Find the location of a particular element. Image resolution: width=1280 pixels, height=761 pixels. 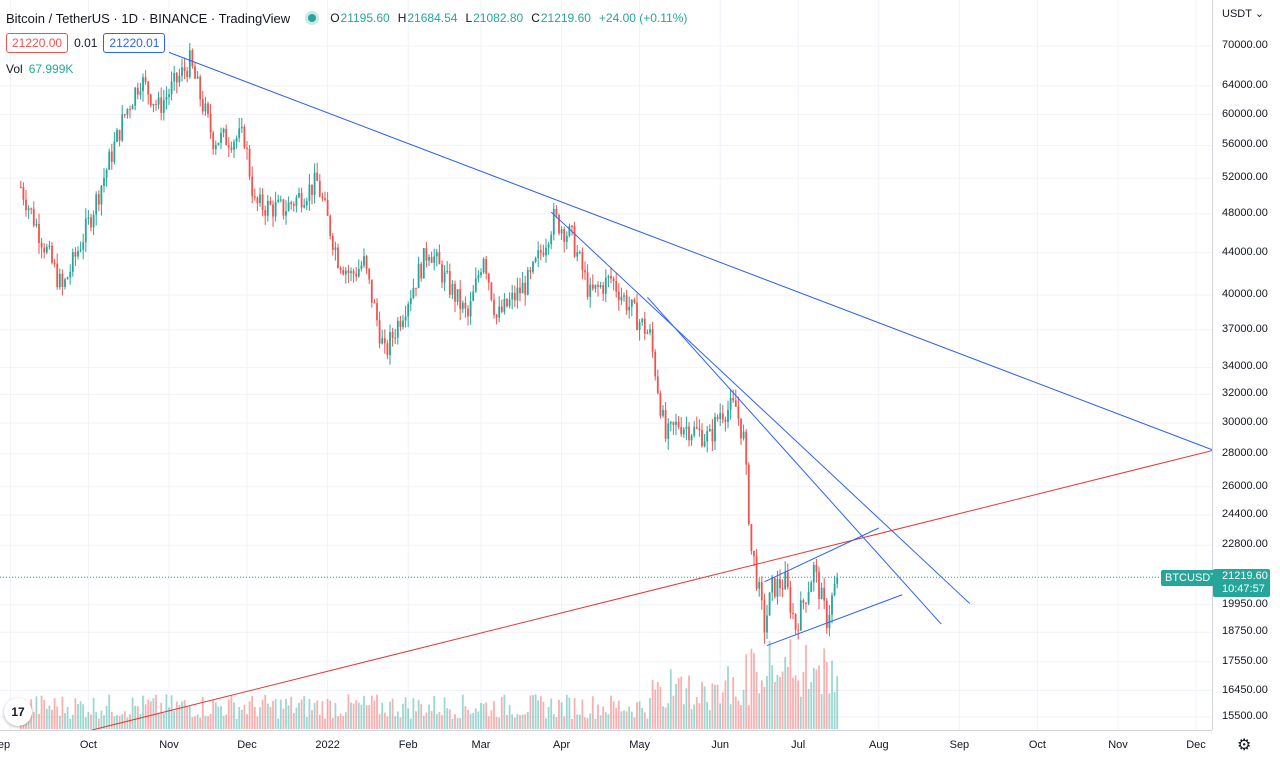

trendline-blue is located at coordinates (794, 460).